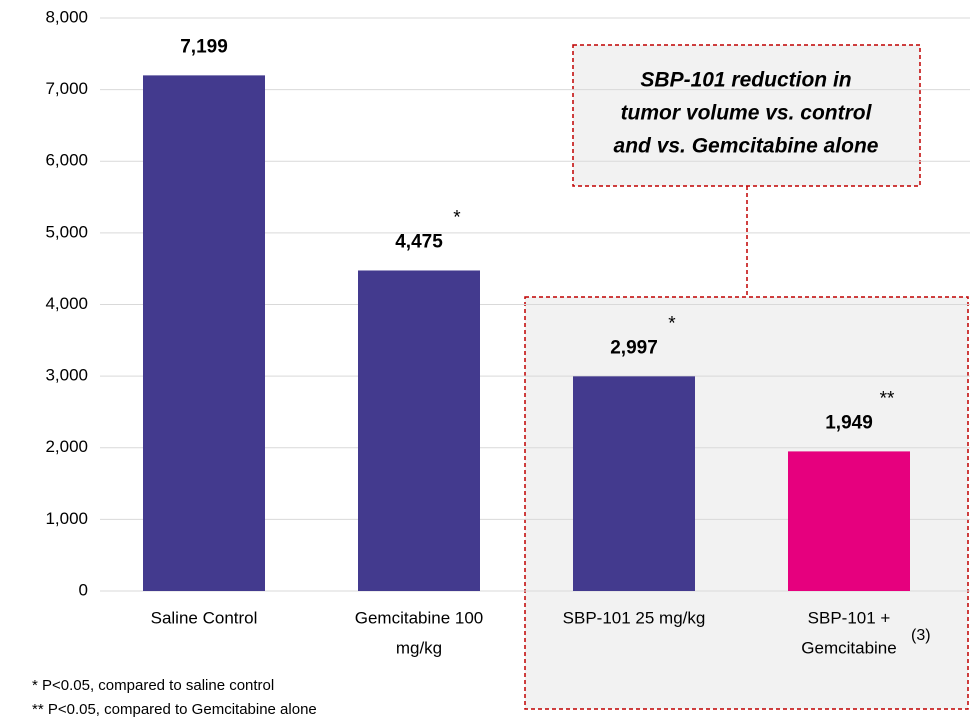 This screenshot has height=721, width=972. What do you see at coordinates (66, 446) in the screenshot?
I see `y-tick-label: 2,000` at bounding box center [66, 446].